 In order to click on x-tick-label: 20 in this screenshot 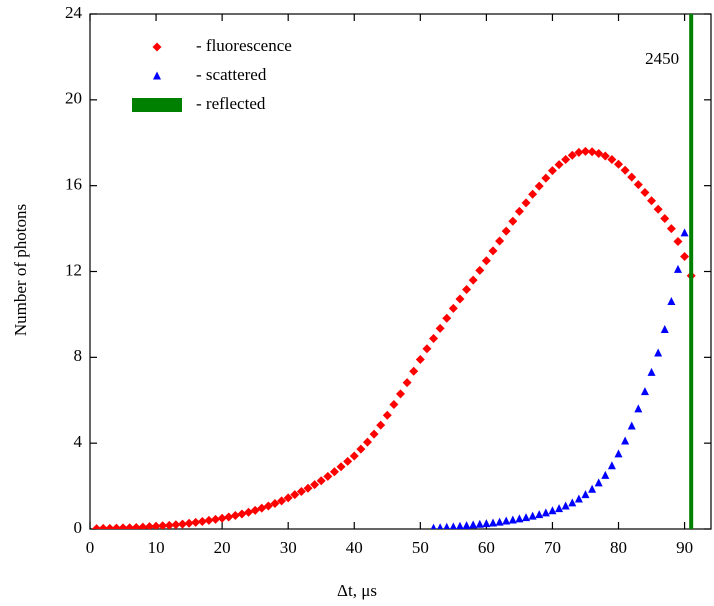, I will do `click(222, 547)`.